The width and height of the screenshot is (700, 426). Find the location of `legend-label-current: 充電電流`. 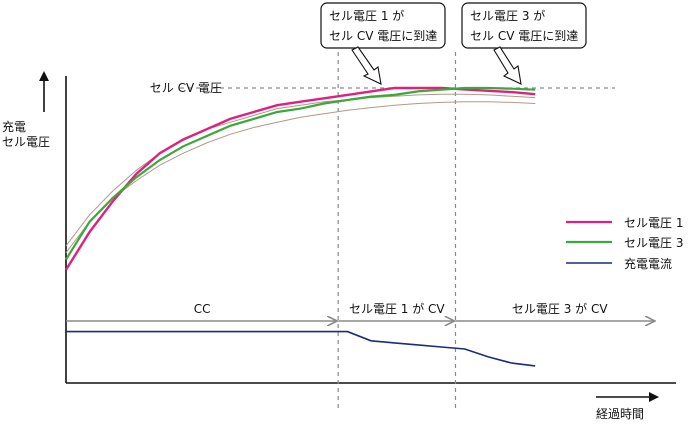

legend-label-current: 充電電流 is located at coordinates (648, 263).